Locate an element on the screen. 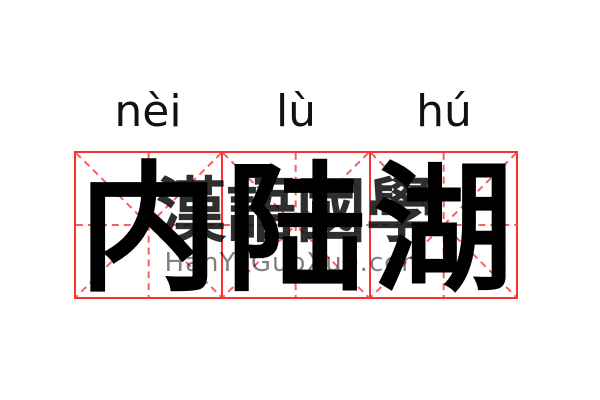  pinyin-syllable-2: lù is located at coordinates (296, 111).